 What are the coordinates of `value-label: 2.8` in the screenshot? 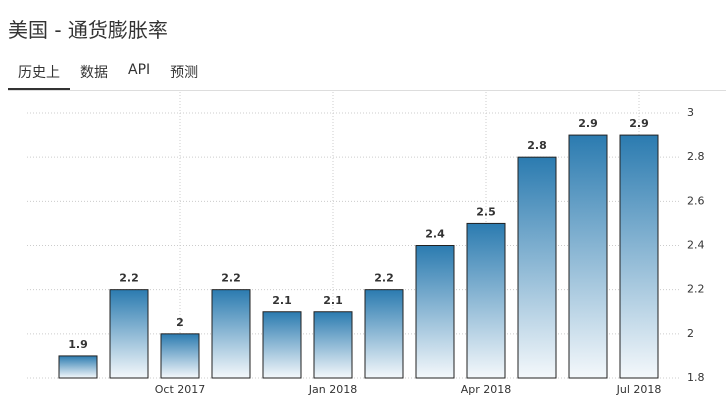 It's located at (537, 145).